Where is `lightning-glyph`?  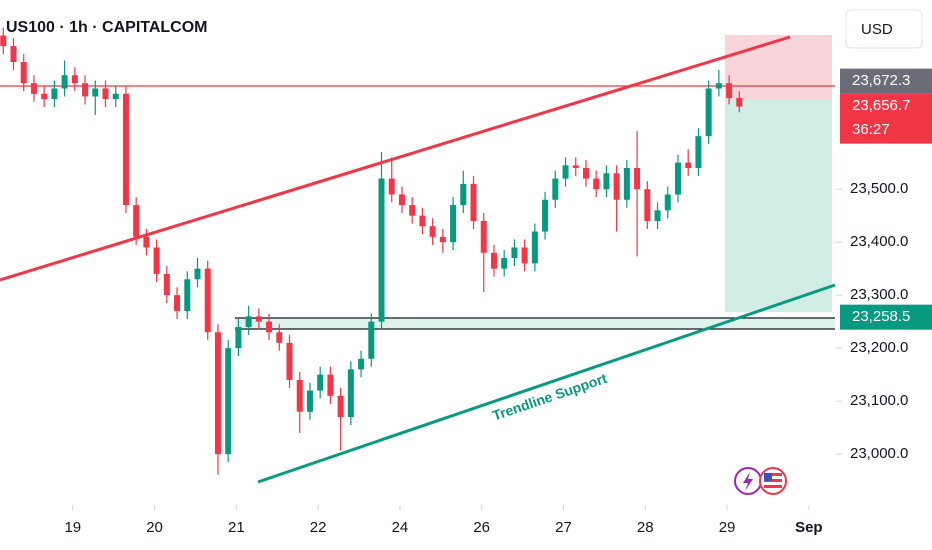 lightning-glyph is located at coordinates (748, 481).